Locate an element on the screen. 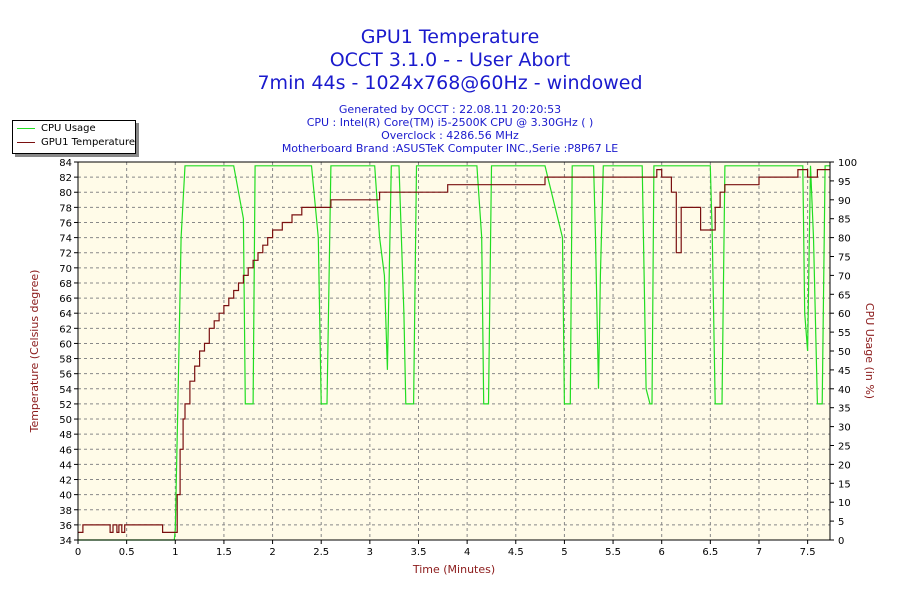 The height and width of the screenshot is (600, 900). chart-subtitle-2: 7min 44s - 1024x768@60Hz - windowed is located at coordinates (450, 83).